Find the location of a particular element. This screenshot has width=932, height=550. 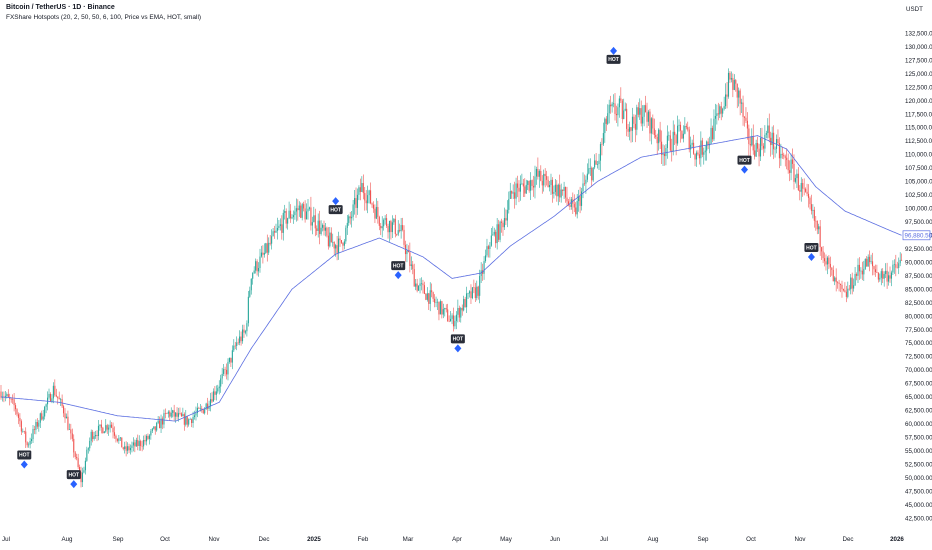

y-tick-label: 47,500.00 is located at coordinates (918, 491).